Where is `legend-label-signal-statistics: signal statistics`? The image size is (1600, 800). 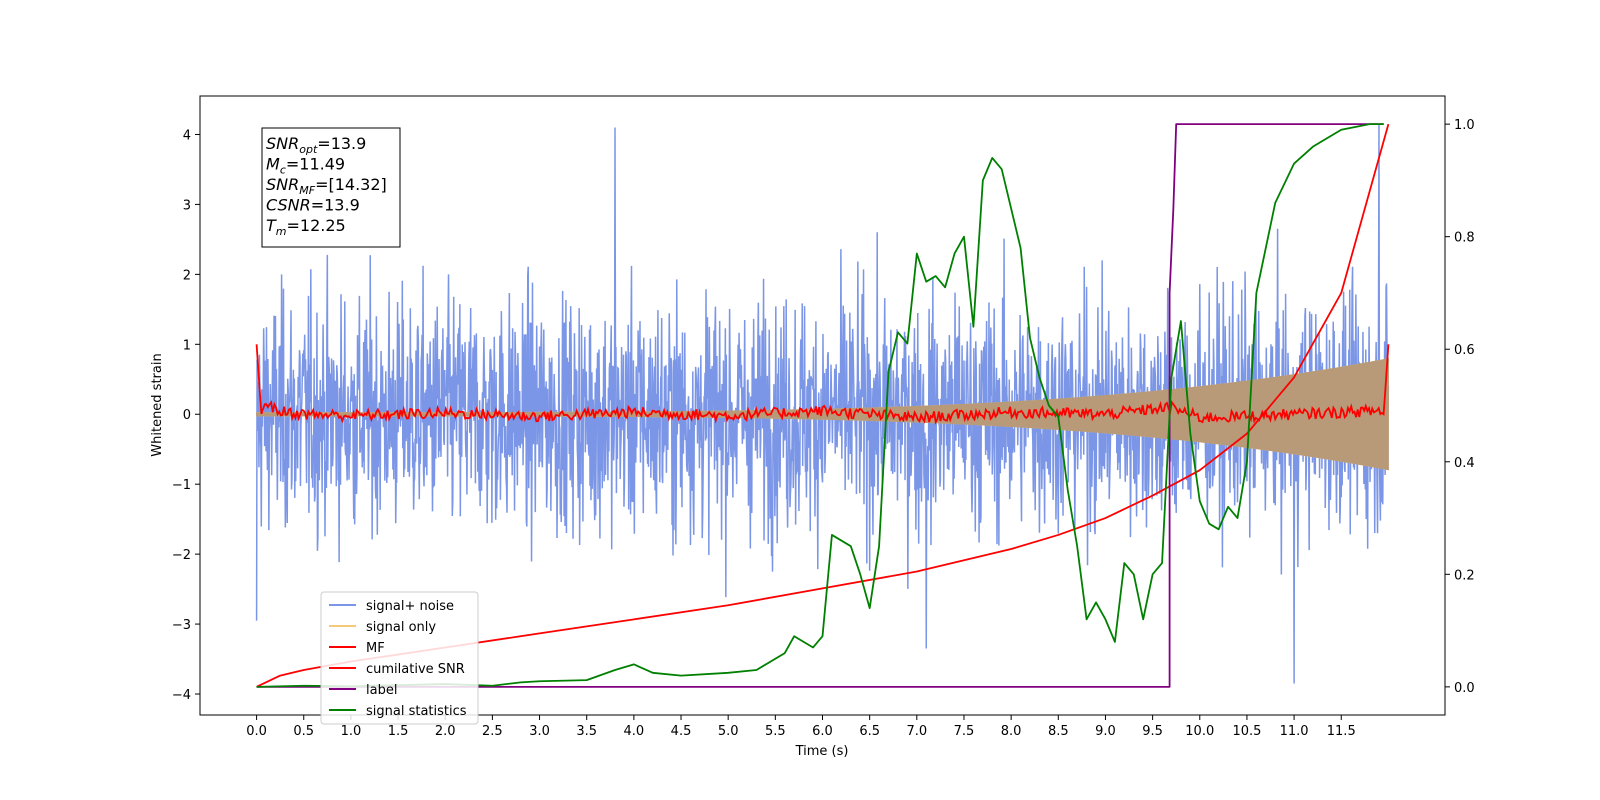
legend-label-signal-statistics: signal statistics is located at coordinates (416, 711).